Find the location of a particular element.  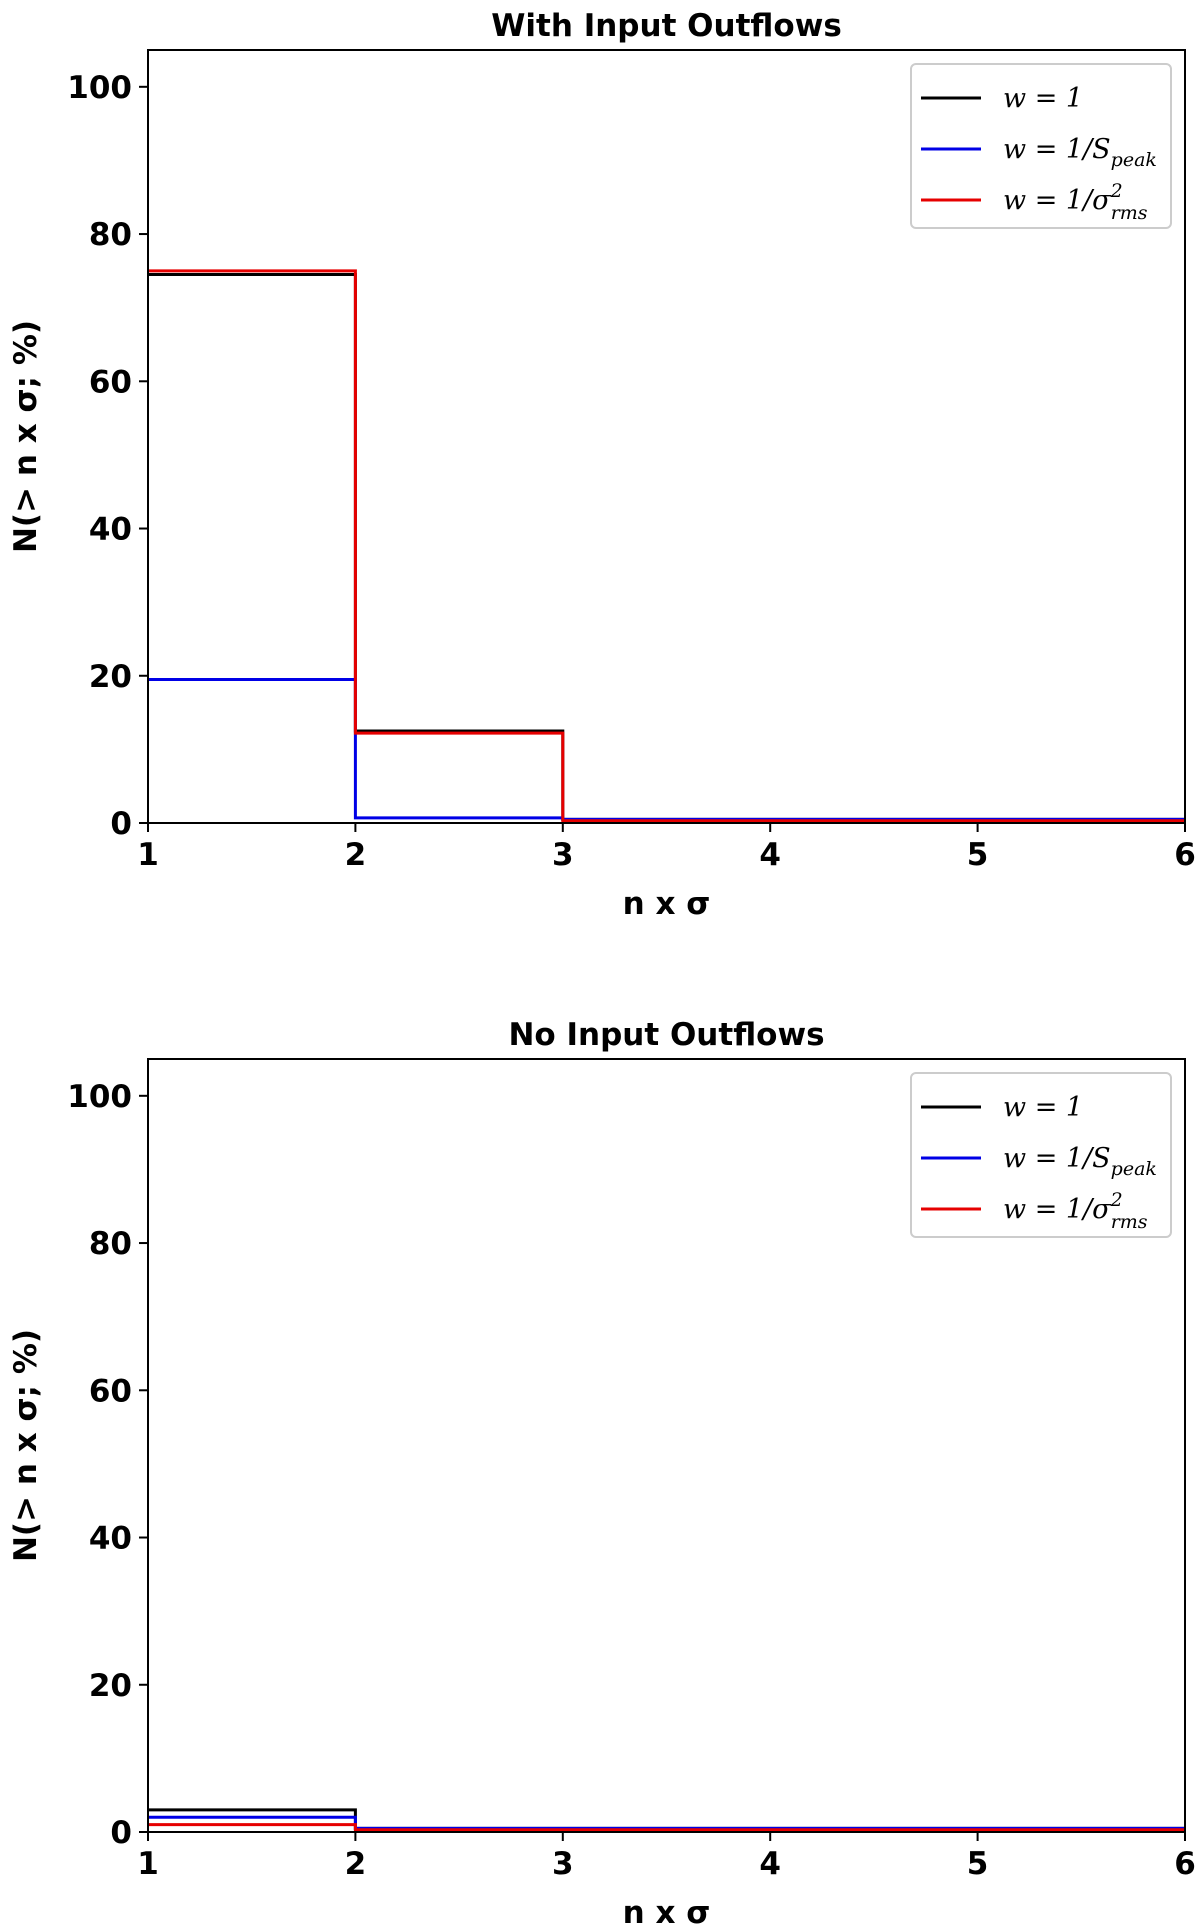

chart-title: With Input Outflows is located at coordinates (666, 26).